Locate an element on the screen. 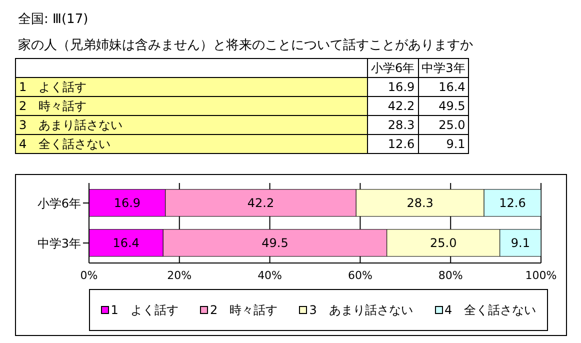 Image resolution: width=581 pixels, height=343 pixels. data-label: 9.1 is located at coordinates (520, 243).